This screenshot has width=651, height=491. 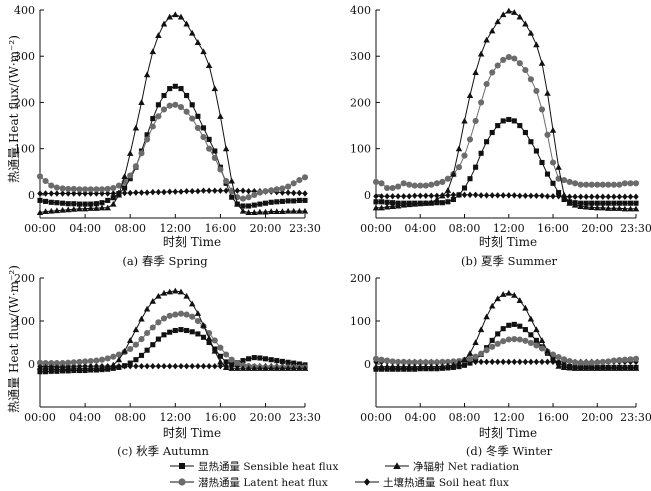 I want to click on x-tick-label: 16:00, so click(x=221, y=228).